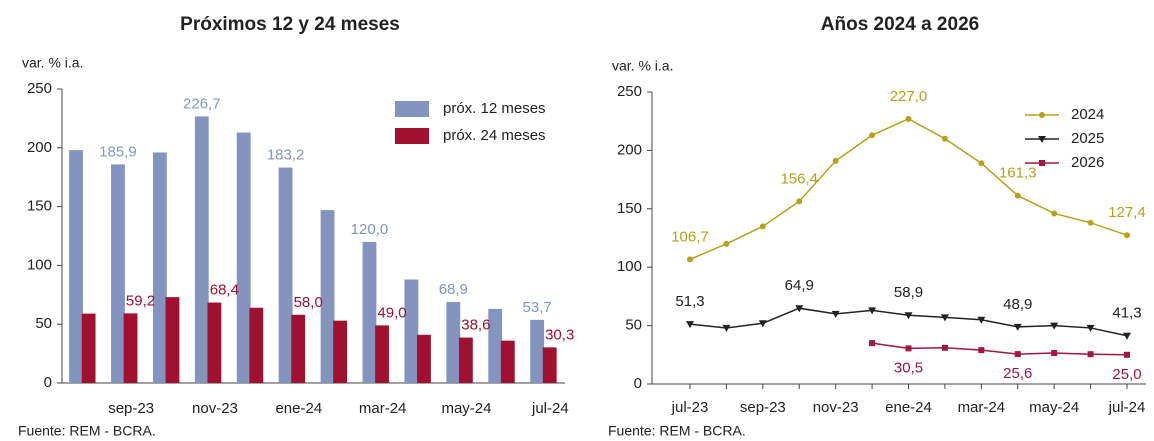 The width and height of the screenshot is (1154, 441). What do you see at coordinates (1017, 373) in the screenshot?
I see `value-label: 25,6` at bounding box center [1017, 373].